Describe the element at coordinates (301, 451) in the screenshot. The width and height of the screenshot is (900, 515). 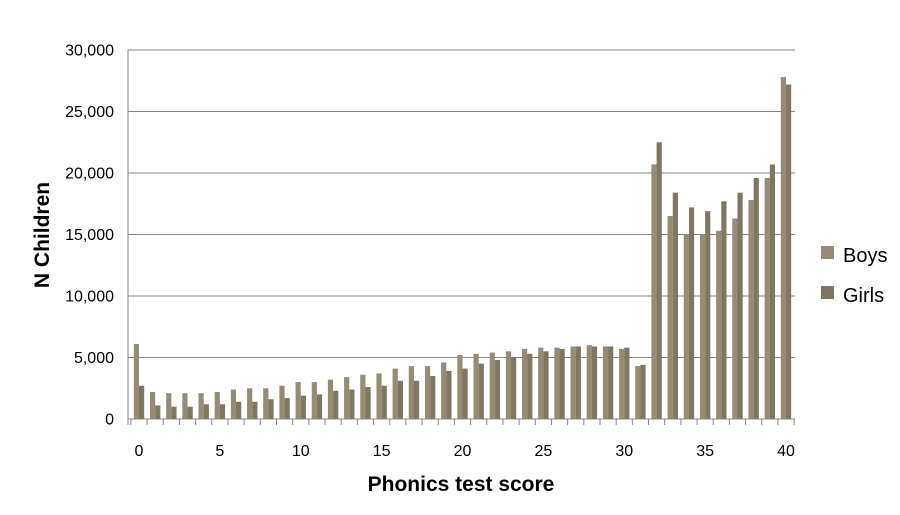
I see `x-tick-label: 10` at that location.